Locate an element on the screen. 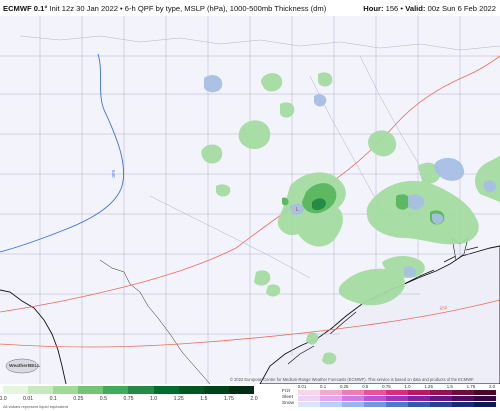 This screenshot has width=500, height=411. ptype-row-sleet: Sleet is located at coordinates (390, 398).